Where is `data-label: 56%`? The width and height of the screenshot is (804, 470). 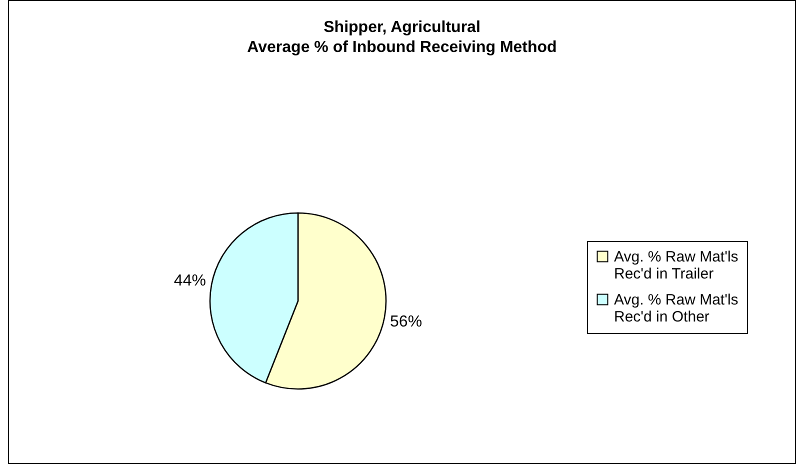 data-label: 56% is located at coordinates (406, 322).